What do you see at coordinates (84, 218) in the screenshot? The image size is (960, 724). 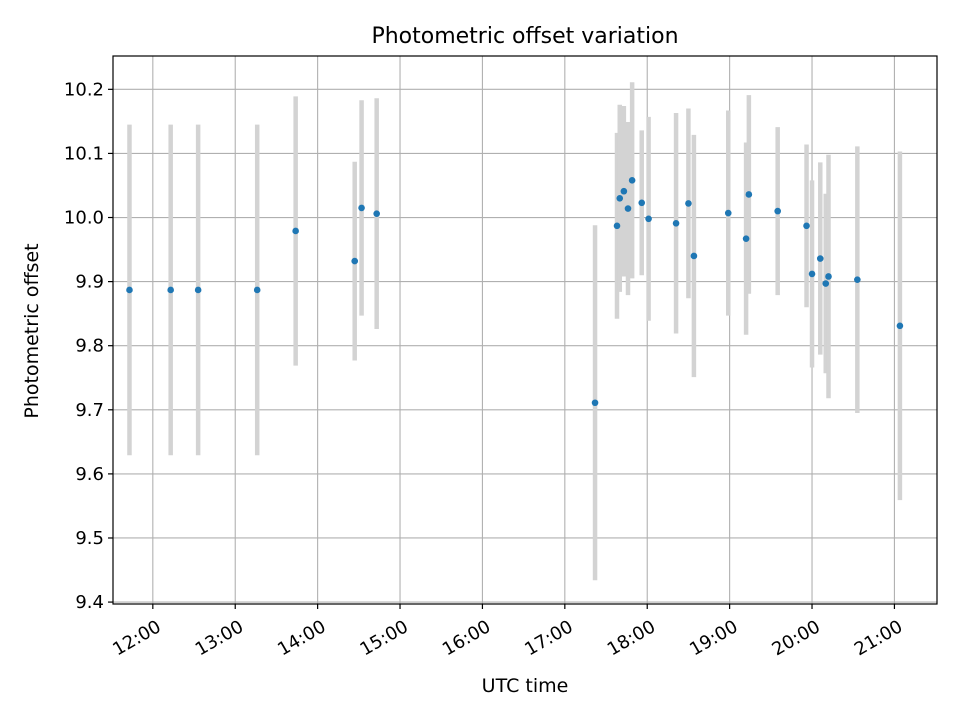 I see `y-tick-label: 10.0` at bounding box center [84, 218].